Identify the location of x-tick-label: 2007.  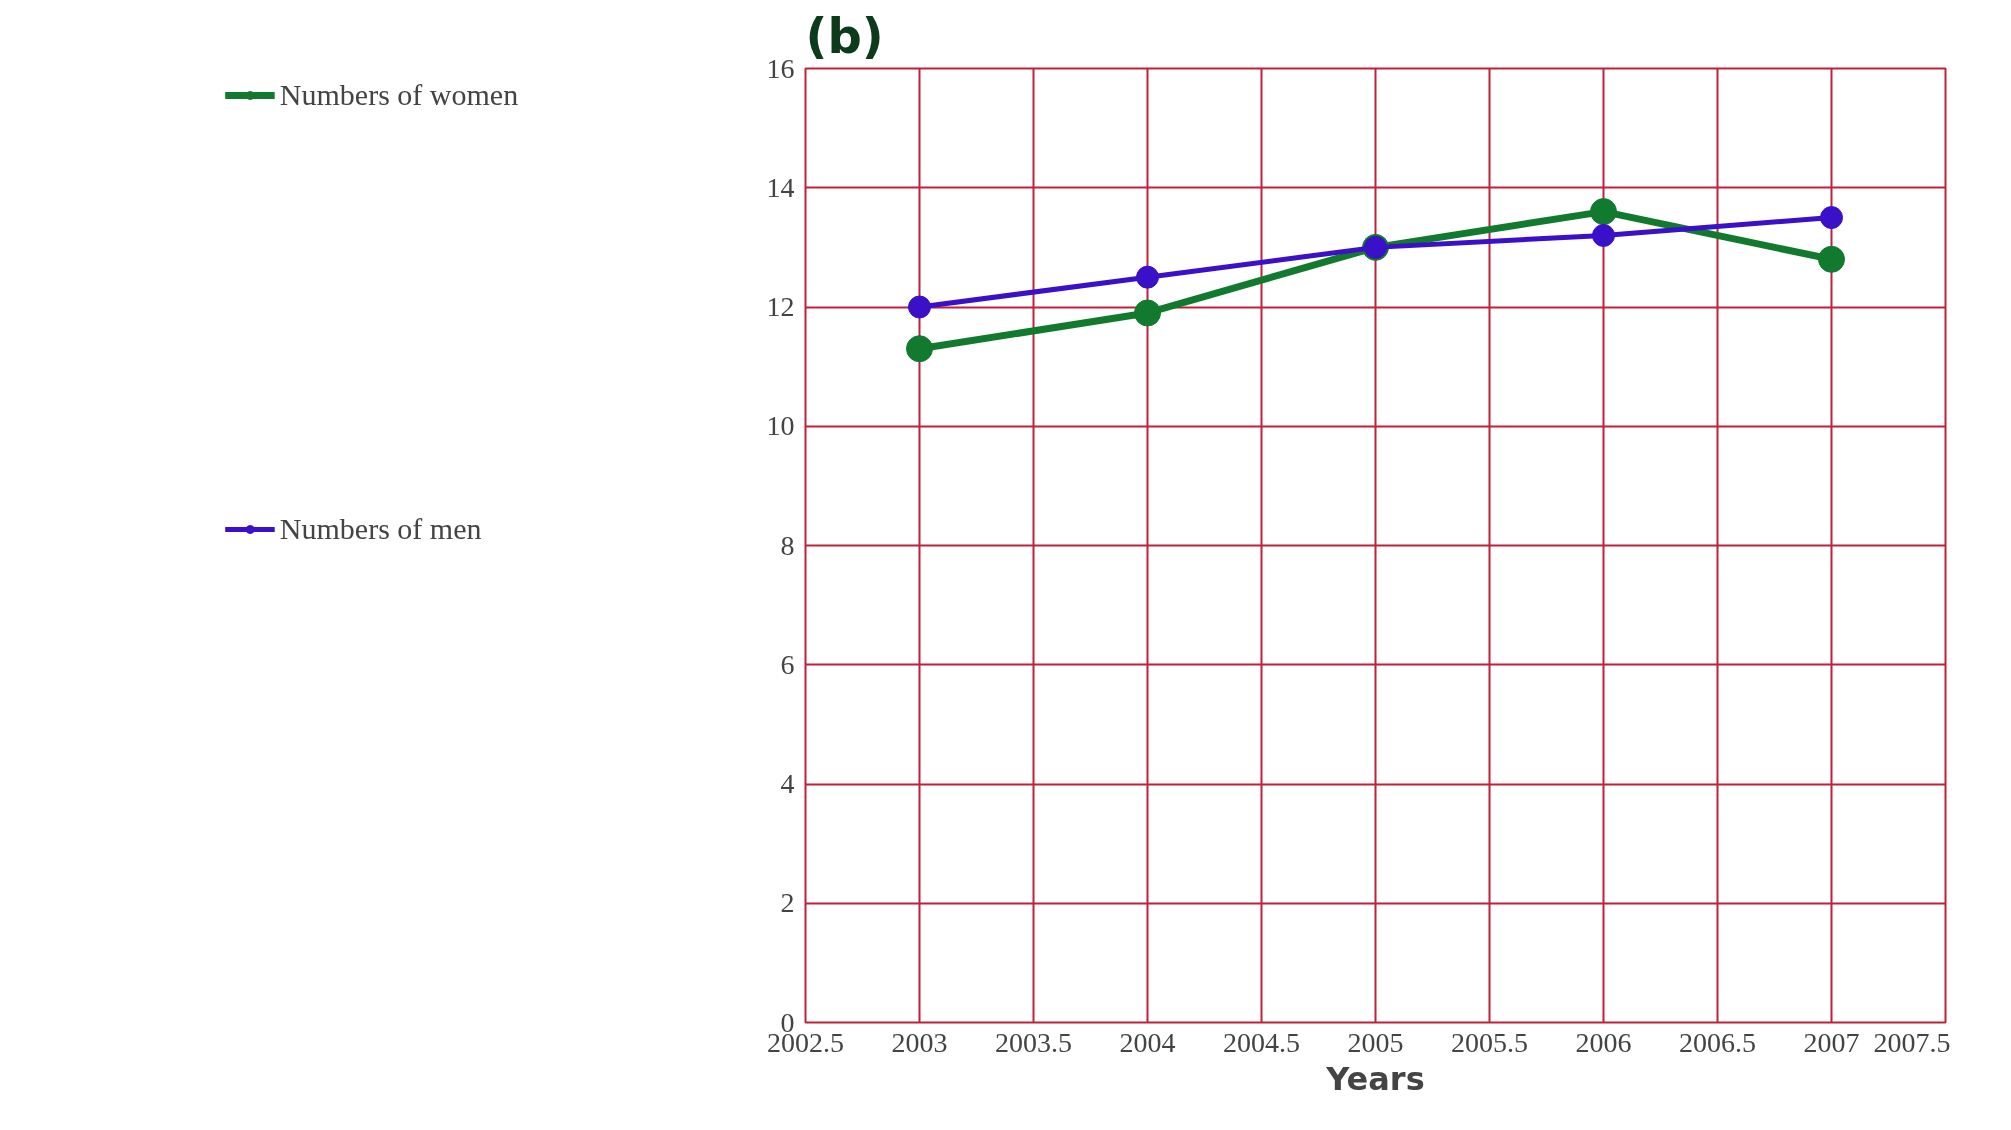
(1831, 1042).